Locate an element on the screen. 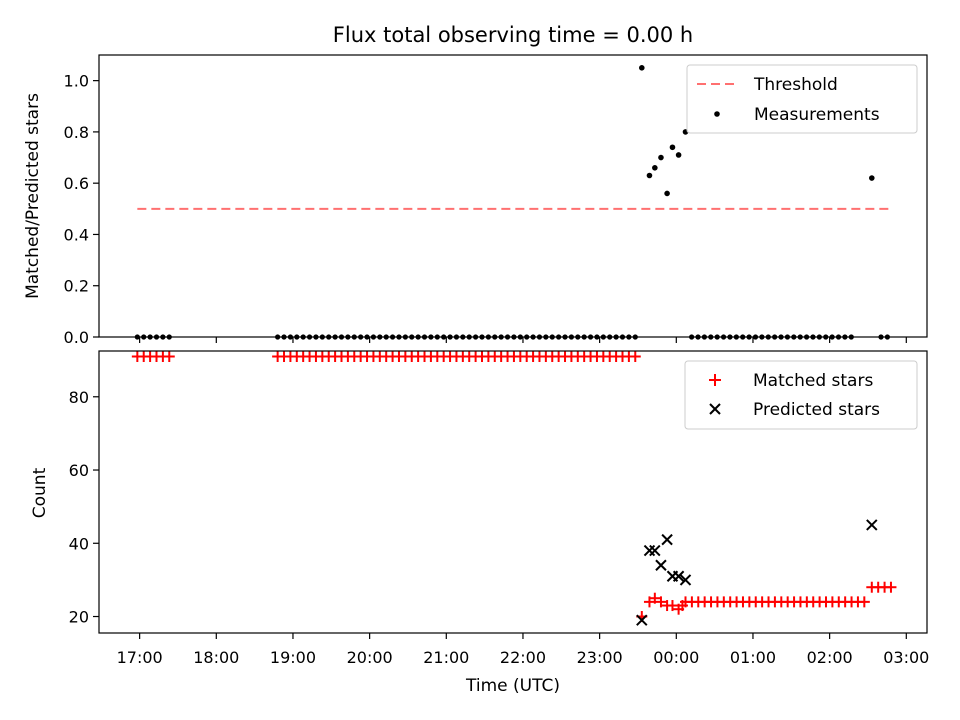  top-chart-title: Flux total observing time = 0.00 h is located at coordinates (513, 35).